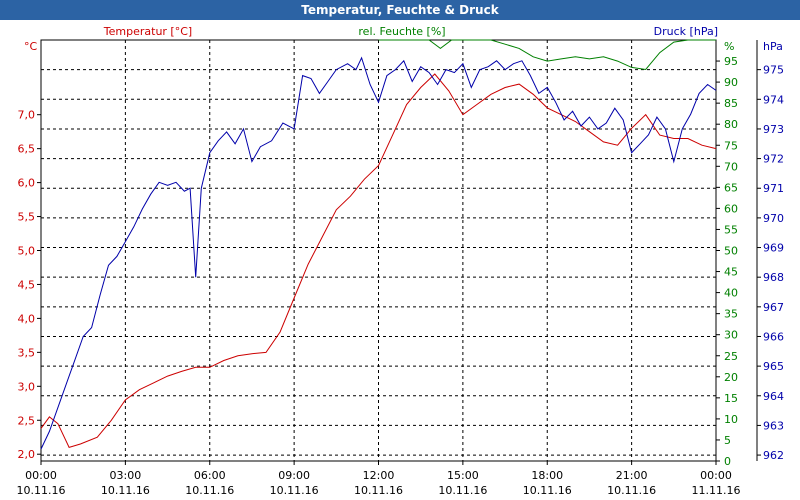 The image size is (800, 500). Describe the element at coordinates (27, 420) in the screenshot. I see `temperature-tick-label: 2,5` at that location.